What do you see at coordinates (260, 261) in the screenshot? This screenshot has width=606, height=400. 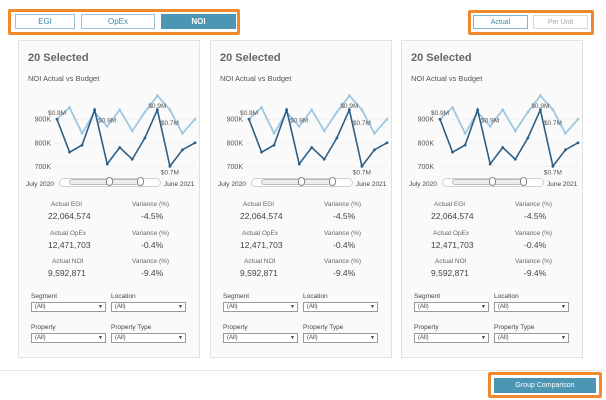 I see `kpi-noi-label: Actual NOI` at bounding box center [260, 261].